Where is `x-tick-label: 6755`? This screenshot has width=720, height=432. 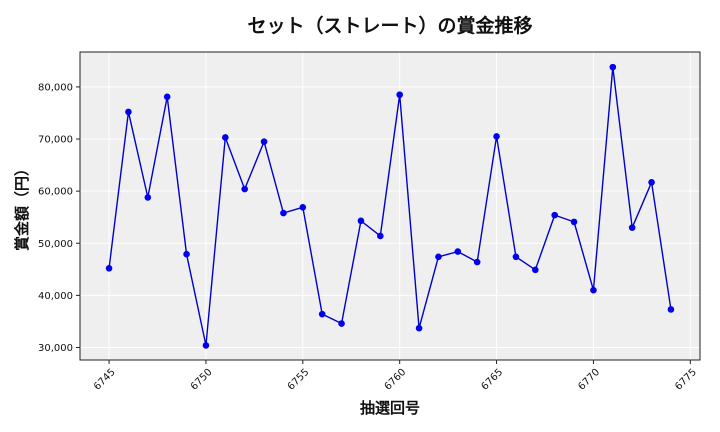
x-tick-label: 6755 is located at coordinates (299, 380).